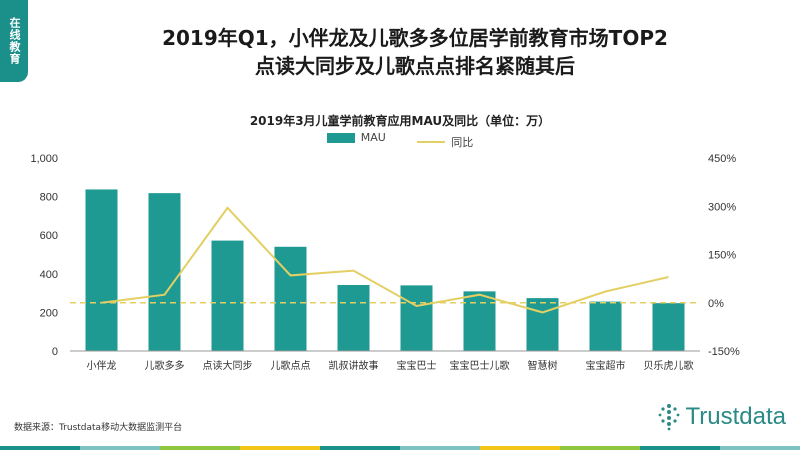 The image size is (800, 450). Describe the element at coordinates (415, 66) in the screenshot. I see `page-subtitle: 点读大同步及儿歌点点排名紧随其后` at that location.